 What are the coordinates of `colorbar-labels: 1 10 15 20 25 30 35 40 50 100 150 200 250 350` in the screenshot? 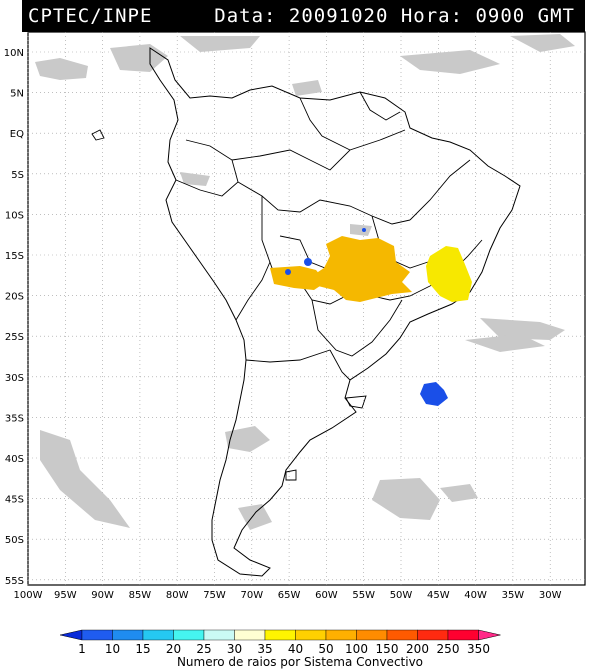 It's located at (284, 649).